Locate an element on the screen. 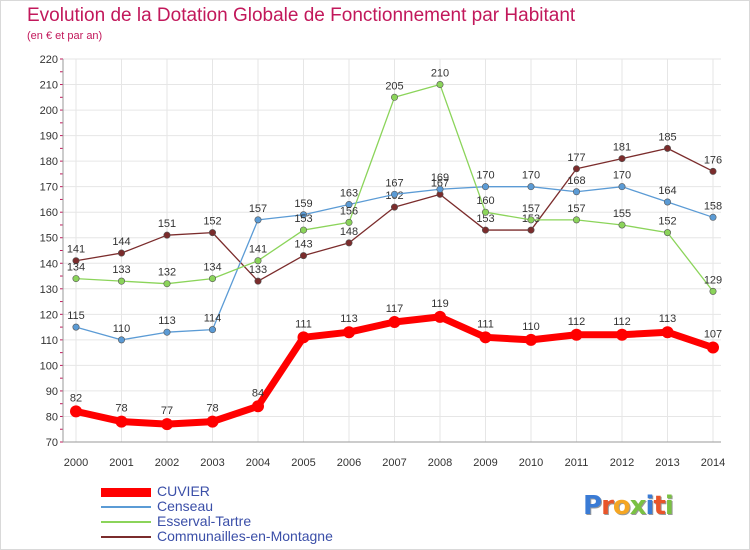 This screenshot has width=750, height=550. data-label-Esserval-Tartre-2007: 205 is located at coordinates (394, 86).